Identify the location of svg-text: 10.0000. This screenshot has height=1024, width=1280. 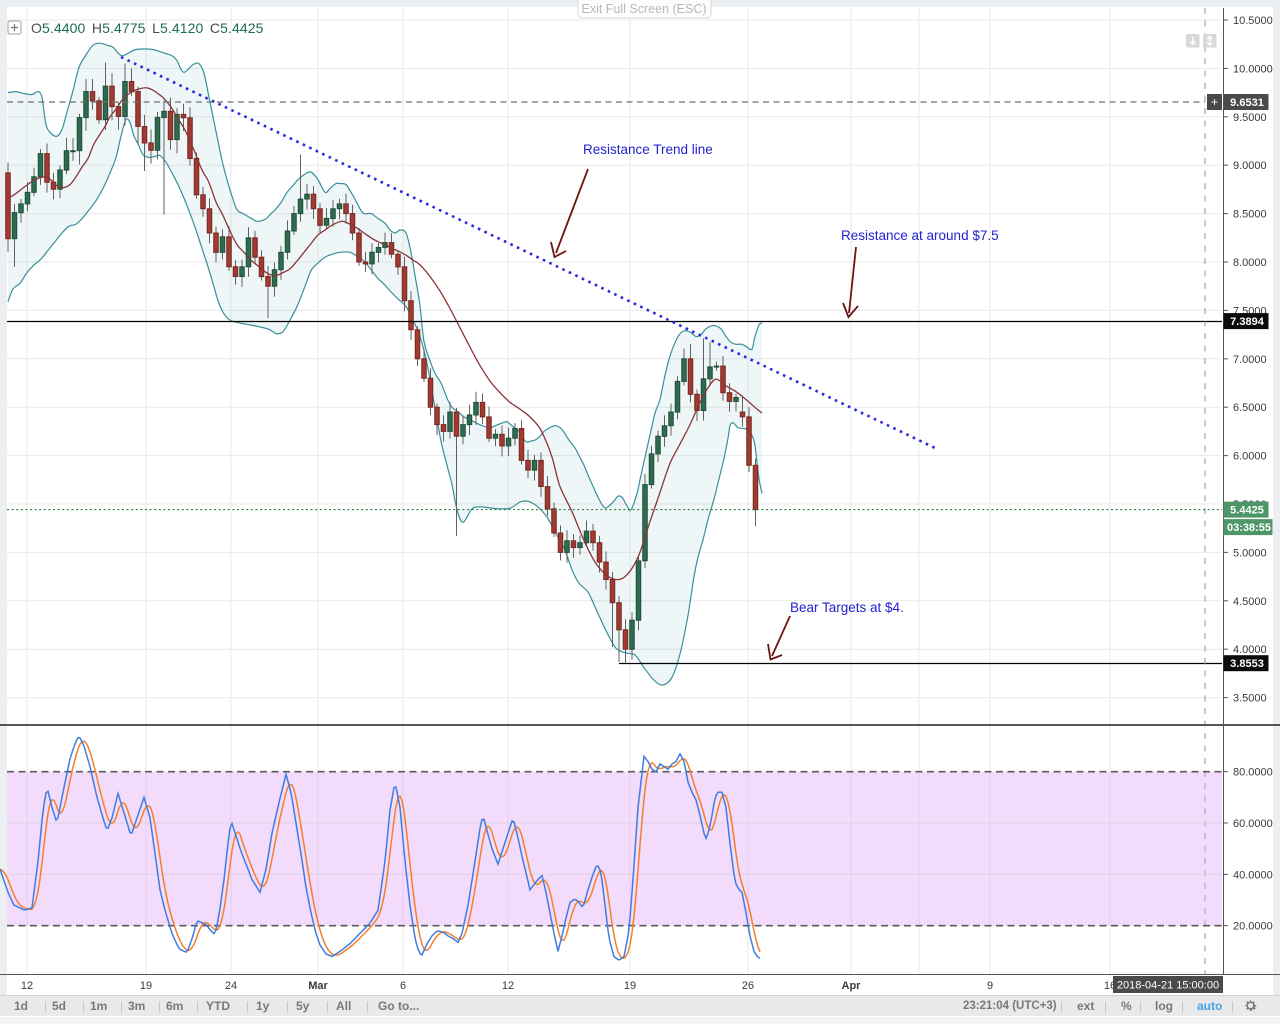
(1253, 69).